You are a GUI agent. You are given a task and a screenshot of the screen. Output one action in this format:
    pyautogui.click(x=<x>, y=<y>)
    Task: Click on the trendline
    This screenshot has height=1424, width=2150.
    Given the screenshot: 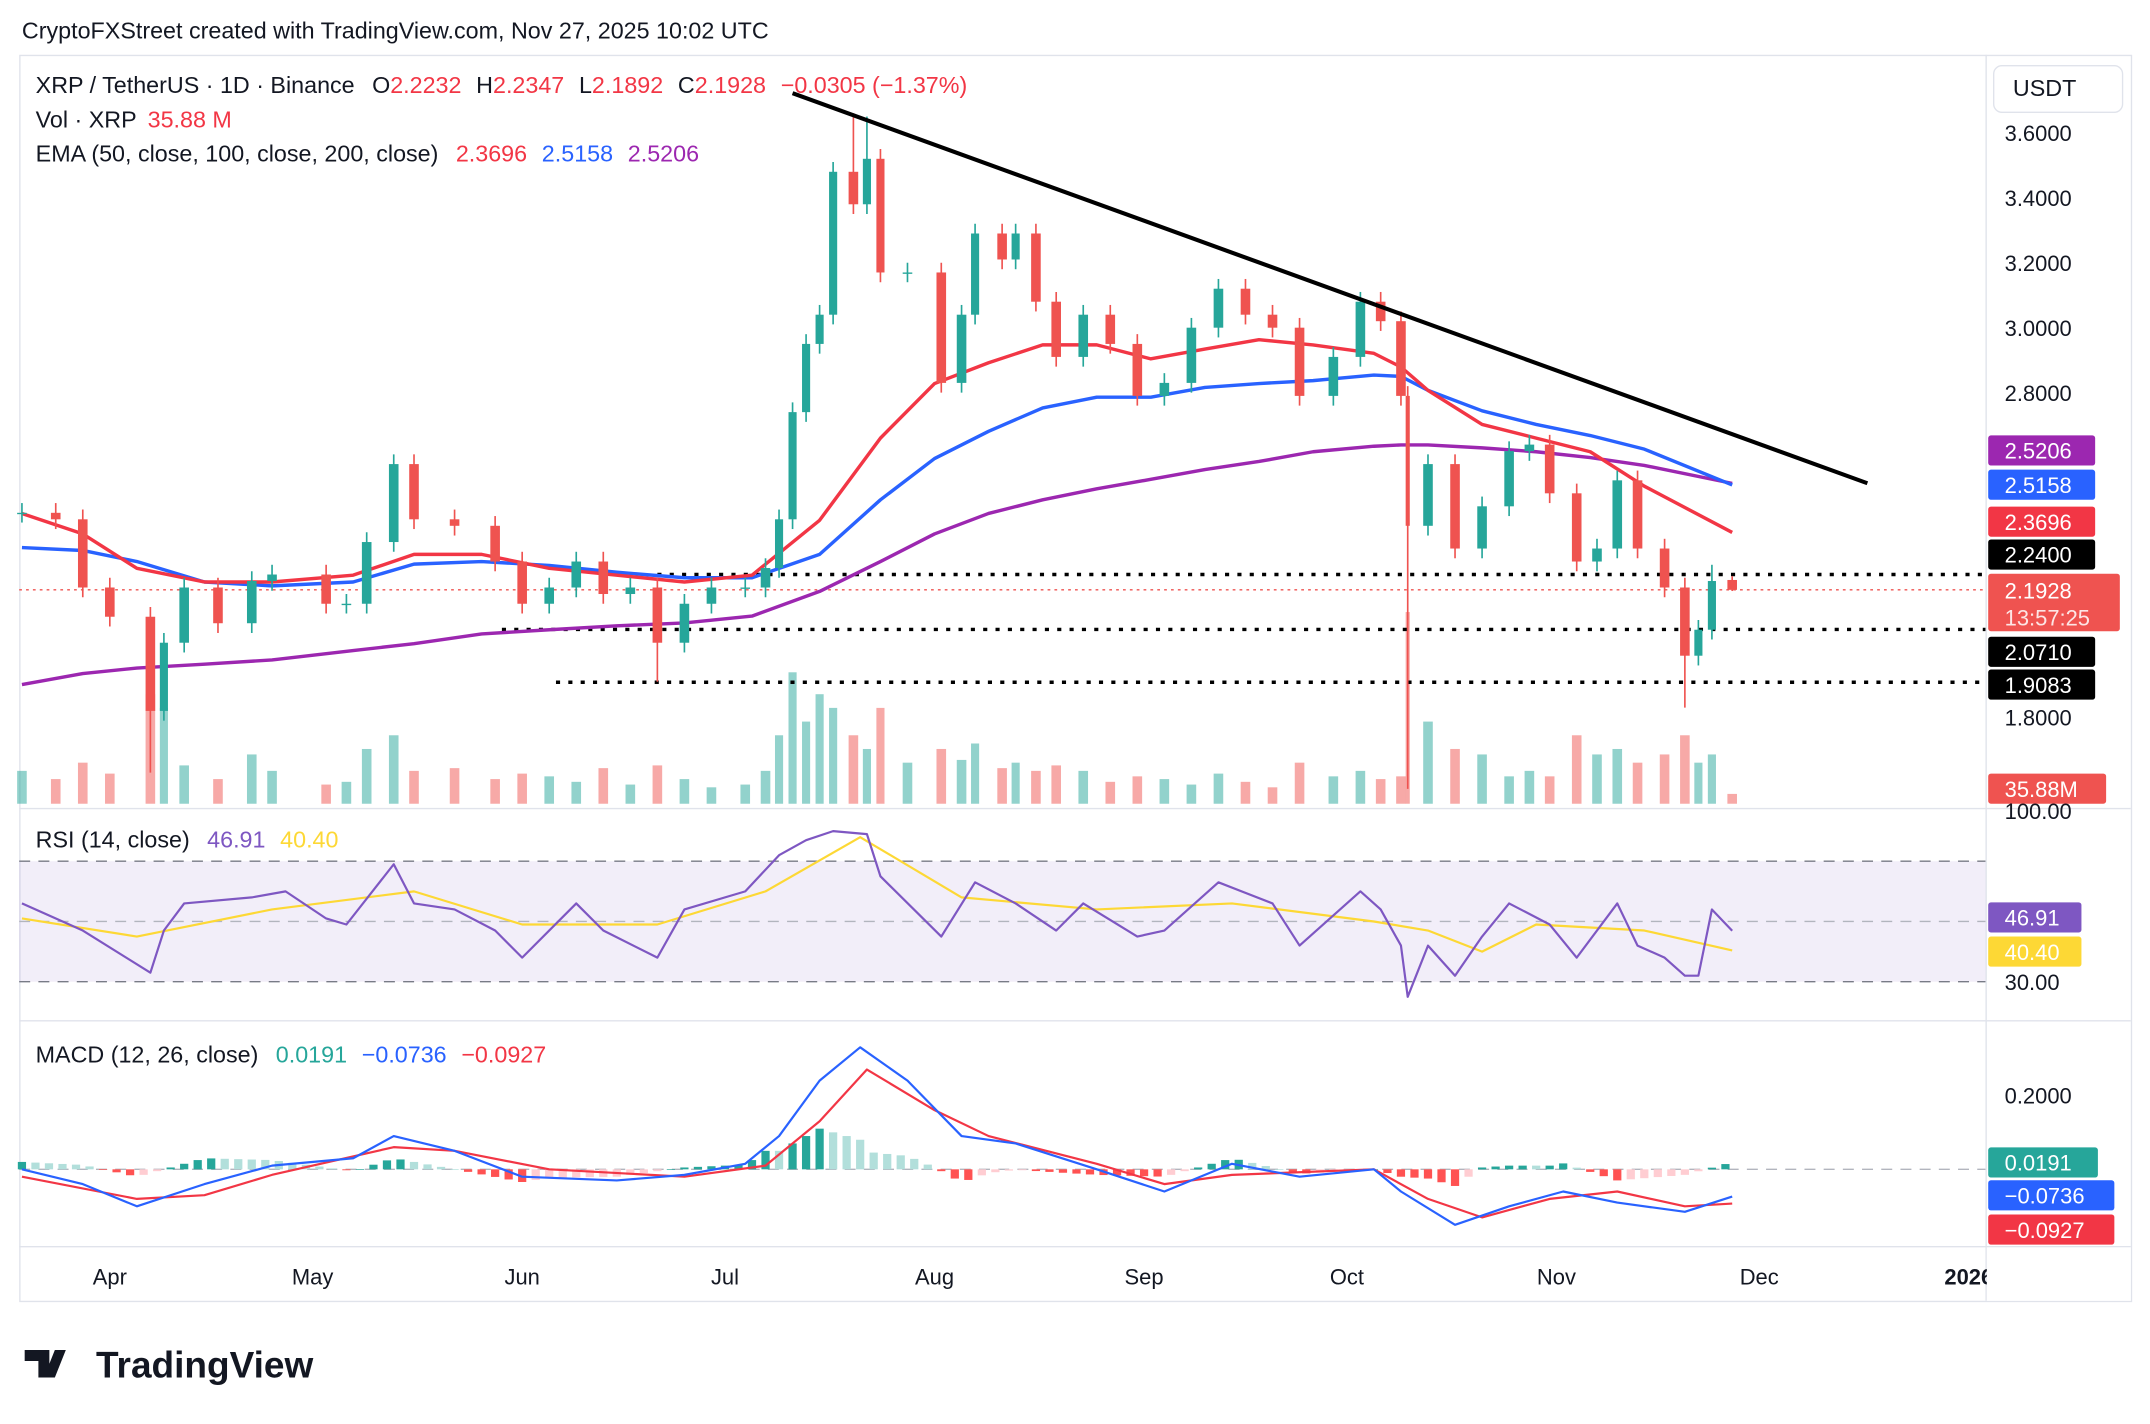 What is the action you would take?
    pyautogui.click(x=1330, y=288)
    